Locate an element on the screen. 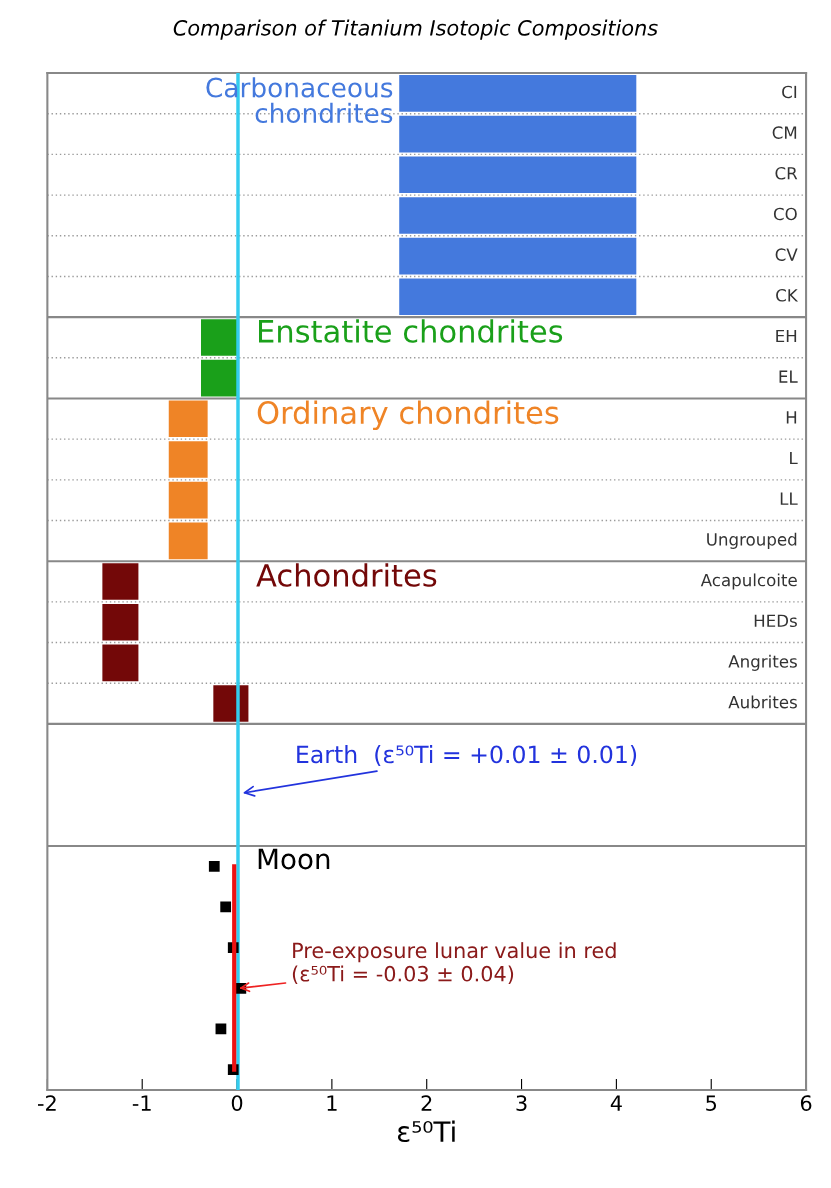 This screenshot has width=831, height=1188. x-tick-label: -1 is located at coordinates (141, 1103).